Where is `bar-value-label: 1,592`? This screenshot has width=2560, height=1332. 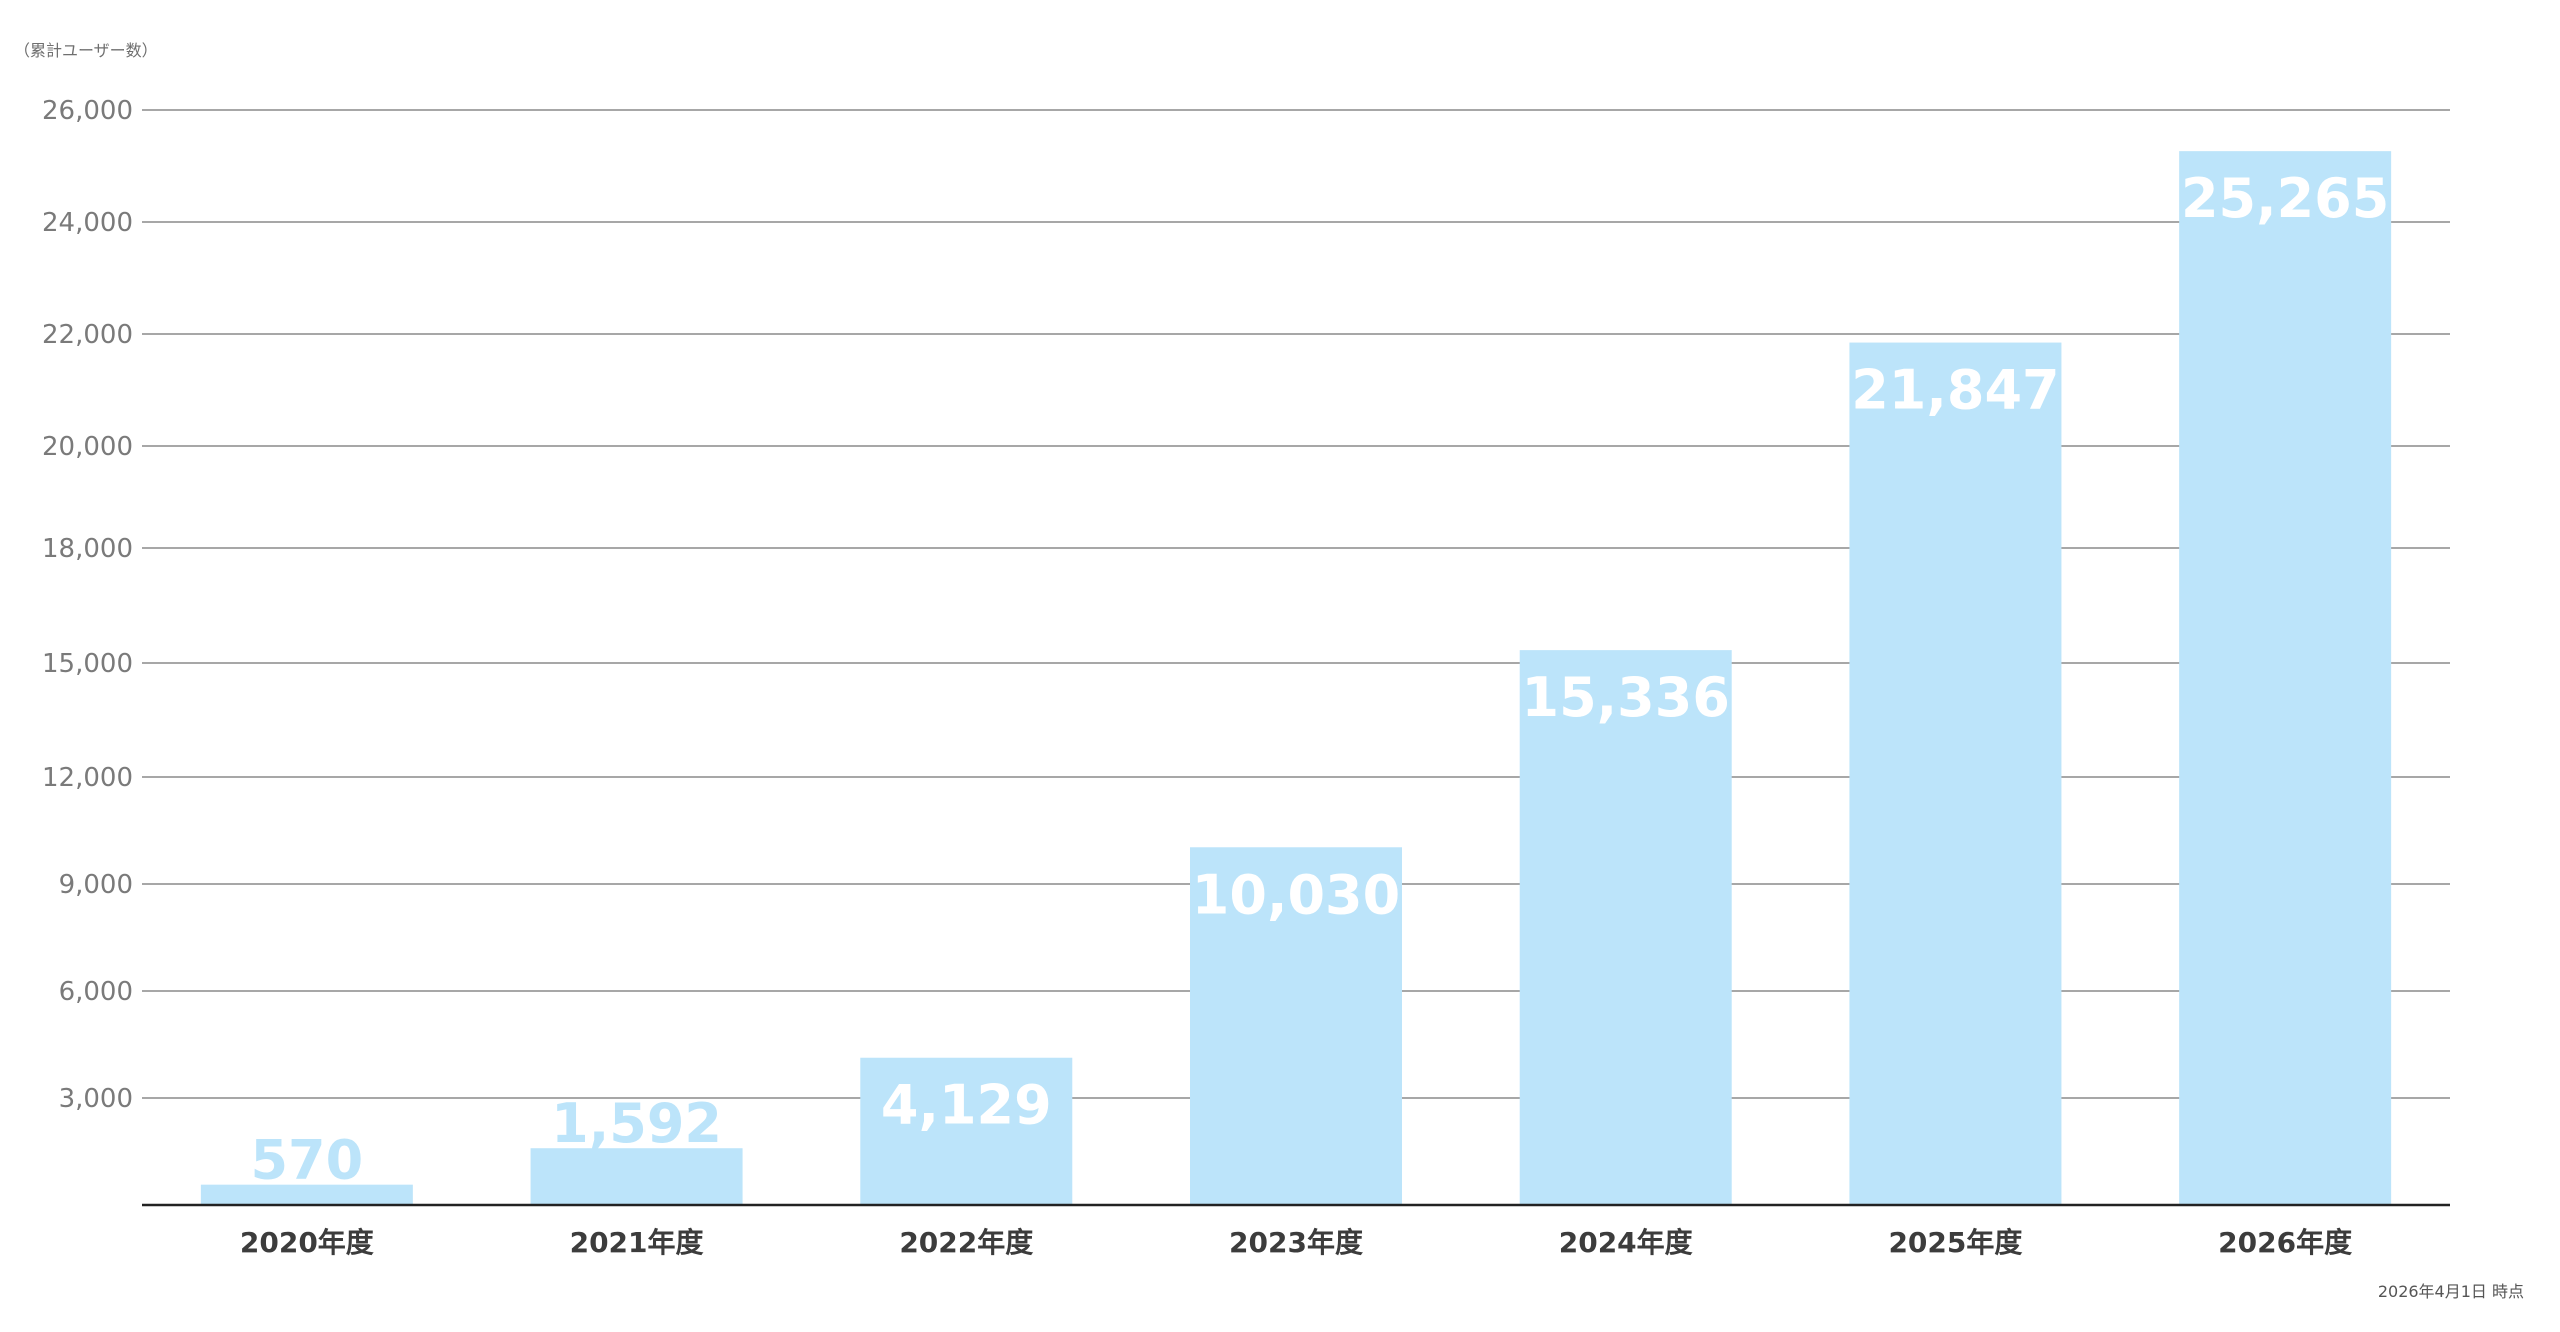
bar-value-label: 1,592 is located at coordinates (636, 1123).